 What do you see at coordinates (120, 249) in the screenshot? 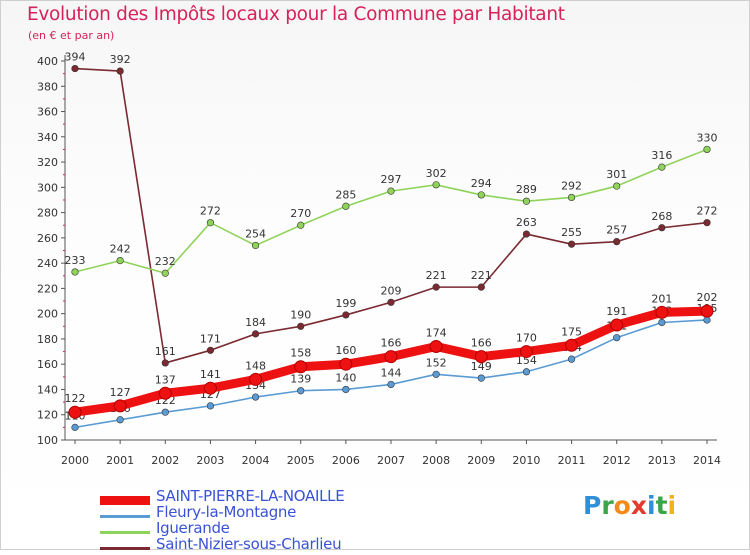
I see `data-label: 242` at bounding box center [120, 249].